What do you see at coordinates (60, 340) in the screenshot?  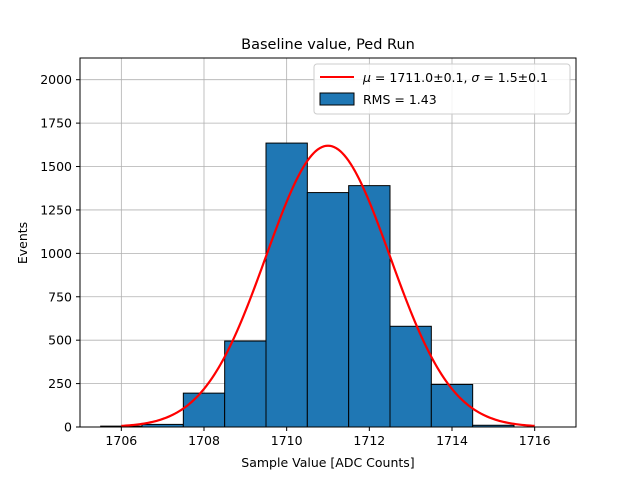 I see `y-tick-label: 500` at bounding box center [60, 340].